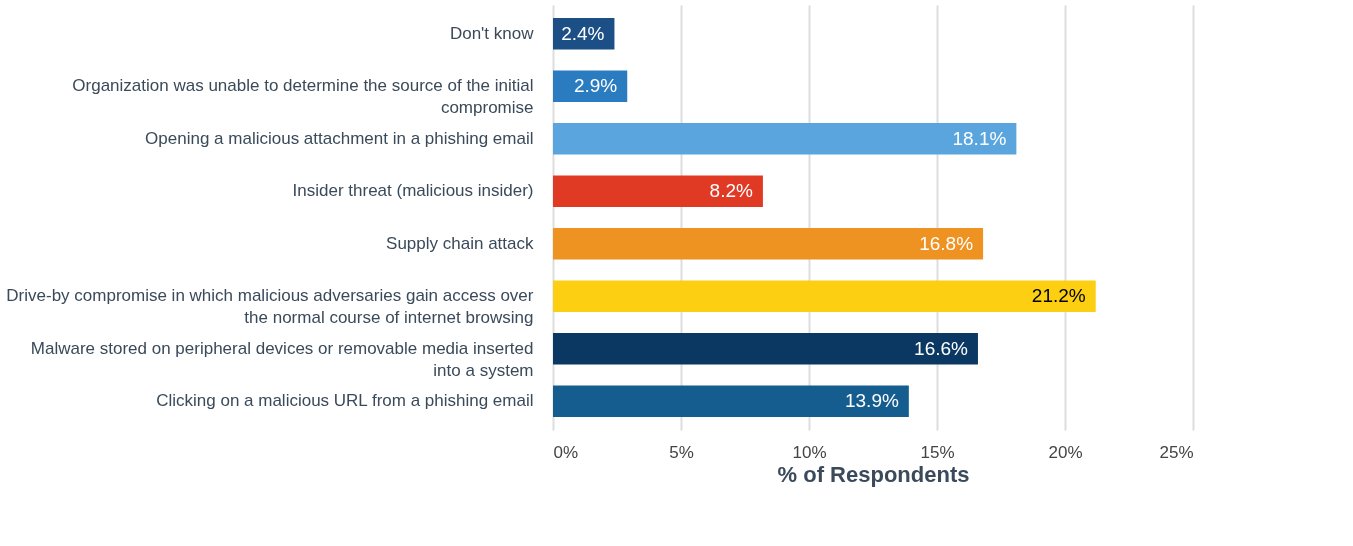 This screenshot has height=546, width=1353. Describe the element at coordinates (339, 138) in the screenshot. I see `y-tick-label: Opening a malicious attachment in a phishing email` at that location.